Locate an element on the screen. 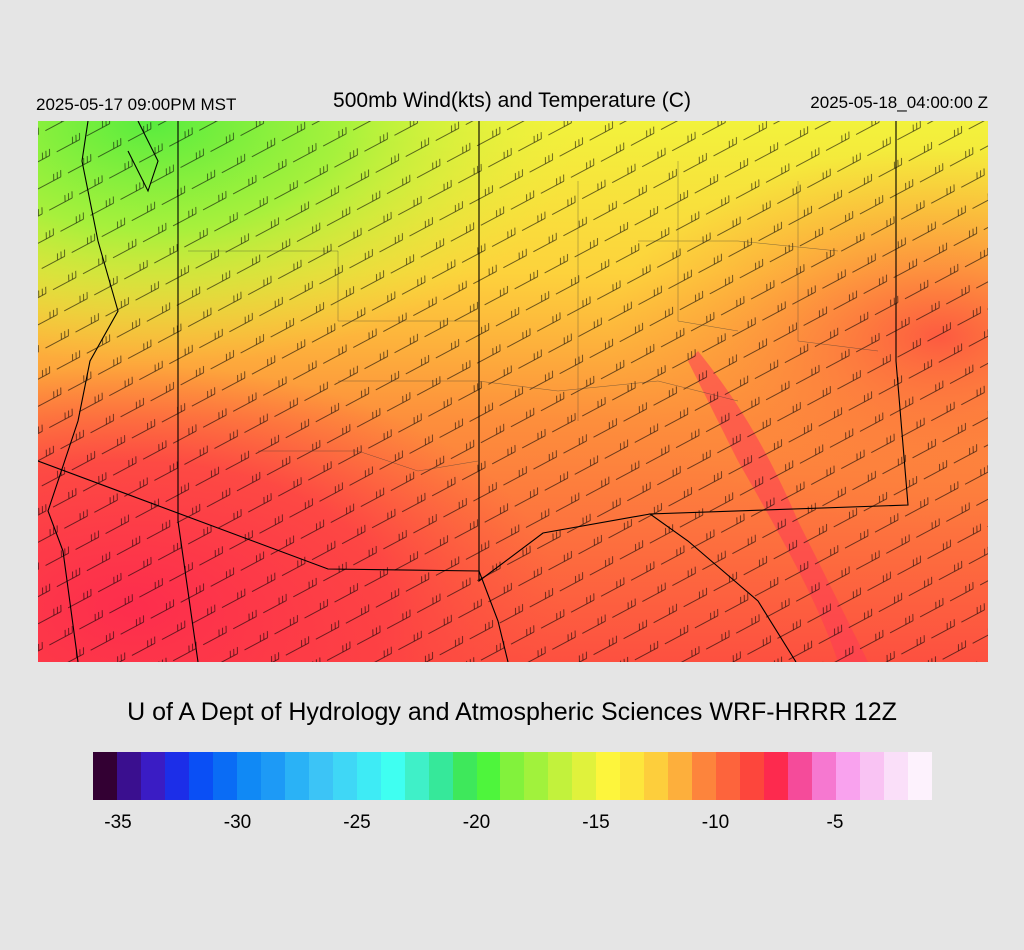 Image resolution: width=1024 pixels, height=950 pixels. colorbar-tick-label: -20 is located at coordinates (476, 822).